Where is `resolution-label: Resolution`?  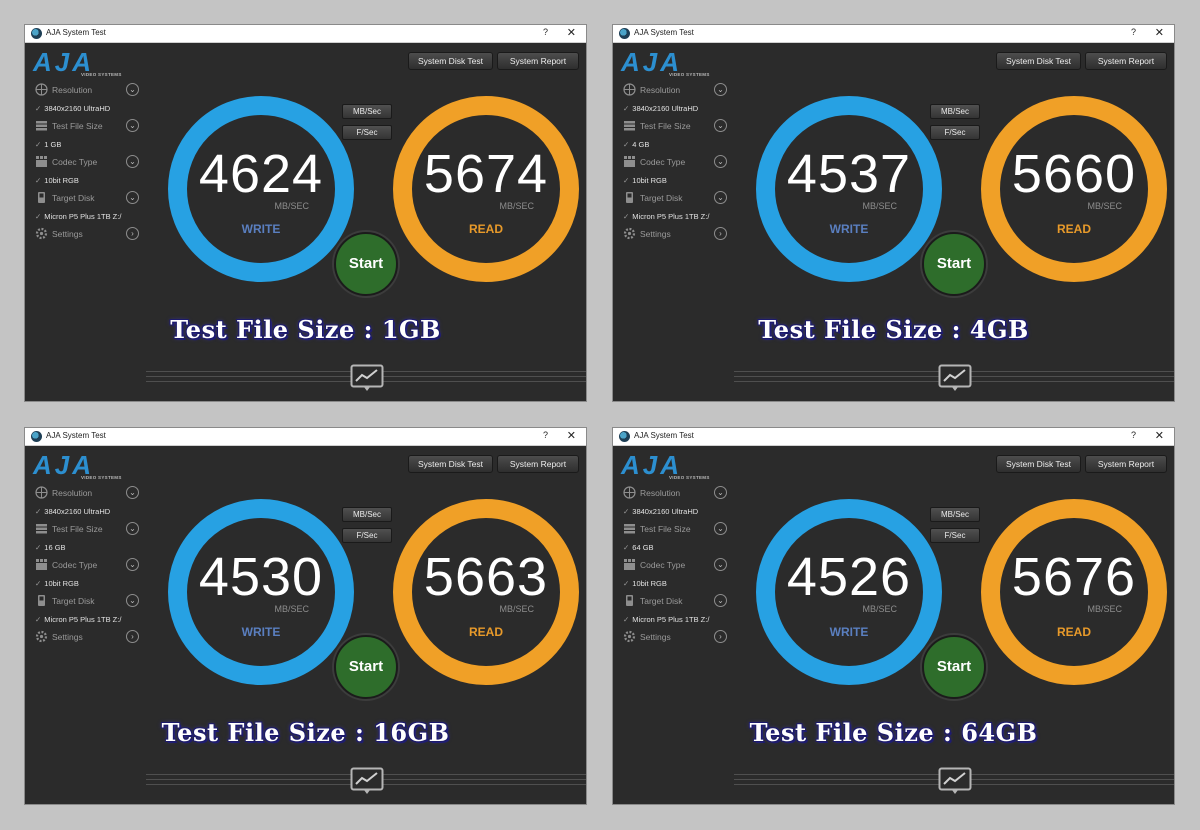
resolution-label: Resolution is located at coordinates (660, 90).